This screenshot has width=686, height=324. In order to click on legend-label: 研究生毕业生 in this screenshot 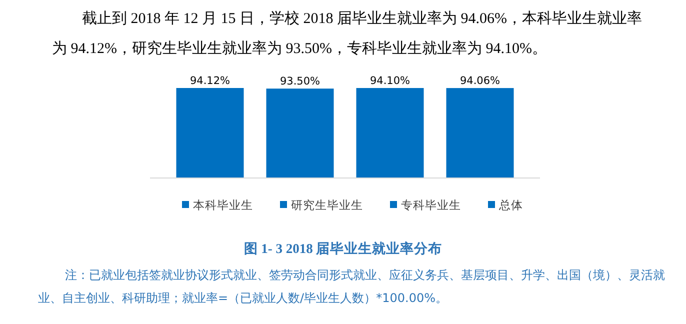, I will do `click(327, 205)`.